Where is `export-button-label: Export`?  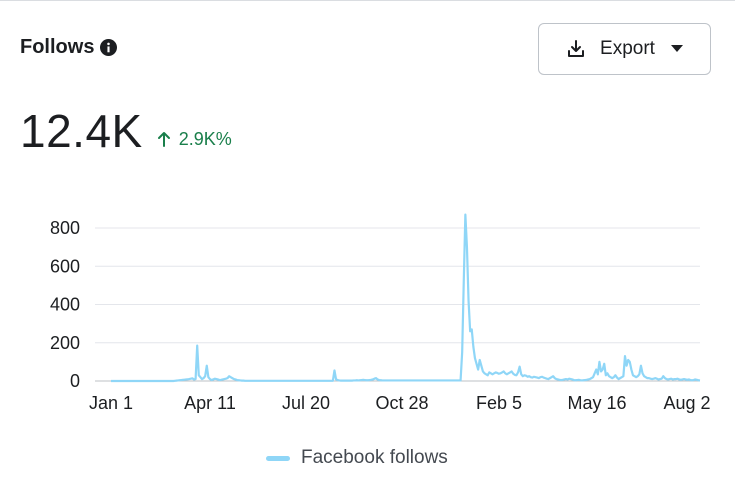 export-button-label: Export is located at coordinates (627, 48).